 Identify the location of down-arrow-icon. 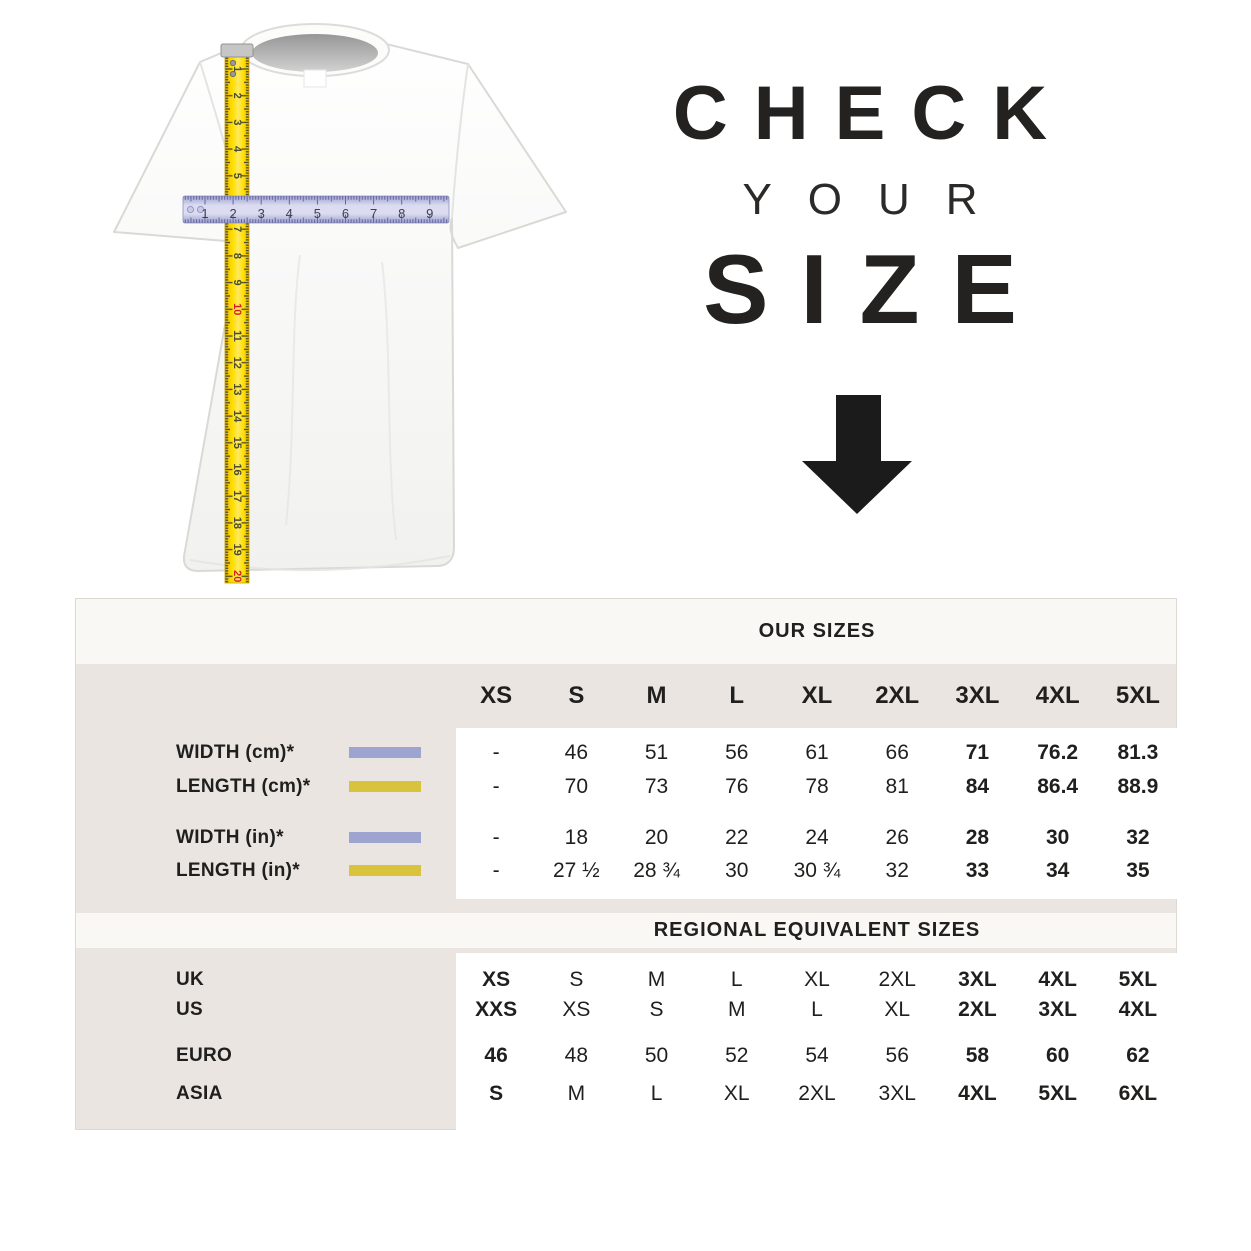
(857, 454).